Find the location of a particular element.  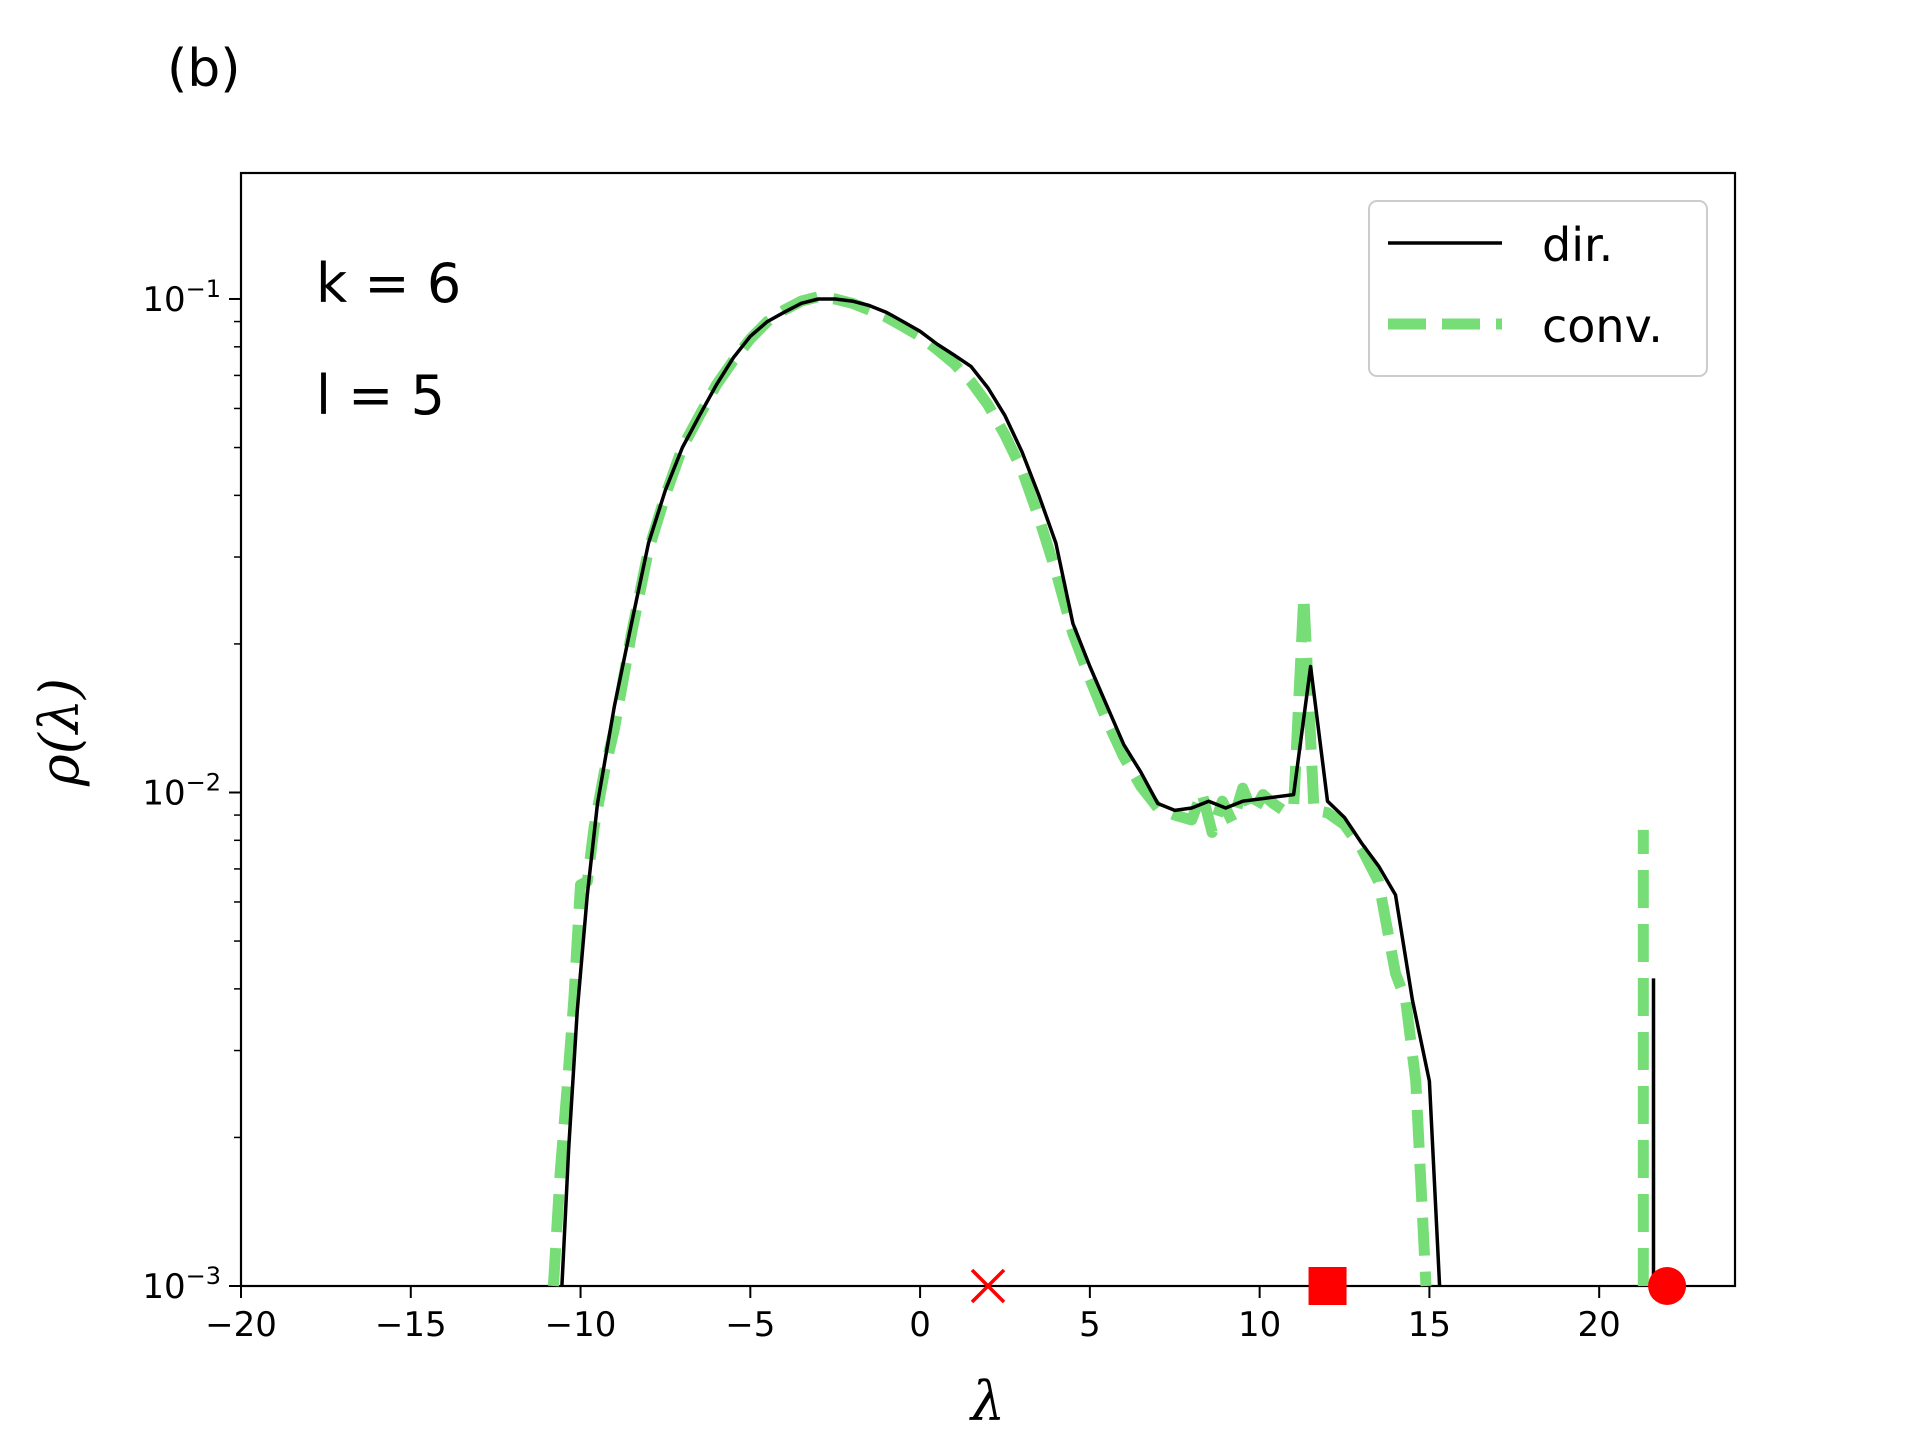

x-axis-label: λ is located at coordinates (987, 1401).